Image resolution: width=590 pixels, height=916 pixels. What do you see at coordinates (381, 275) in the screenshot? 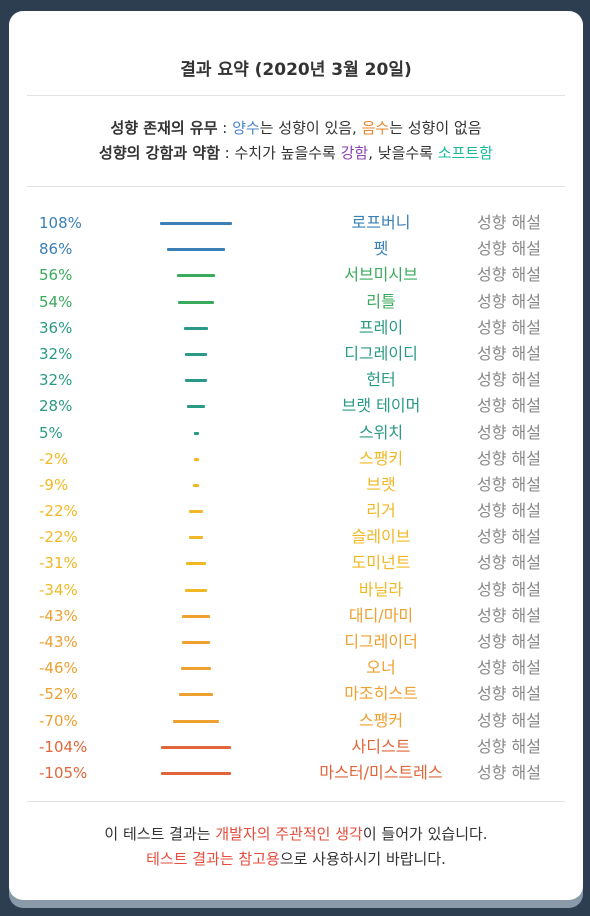
I see `result-name-link: 서브미시브` at bounding box center [381, 275].